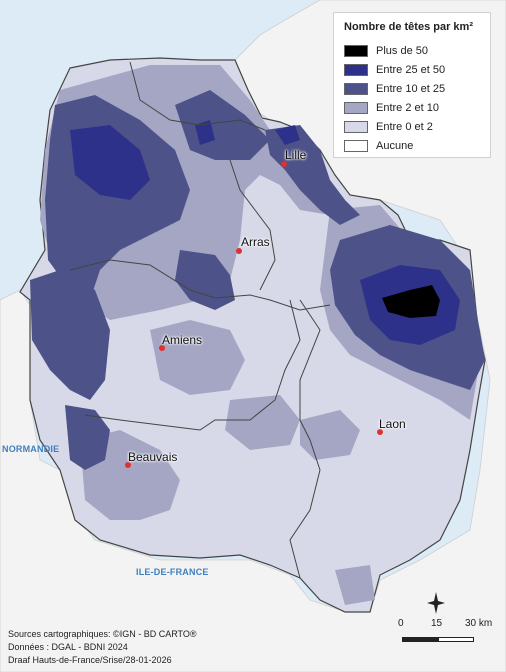 This screenshot has width=506, height=672. I want to click on scale-label-30: 30 km, so click(479, 623).